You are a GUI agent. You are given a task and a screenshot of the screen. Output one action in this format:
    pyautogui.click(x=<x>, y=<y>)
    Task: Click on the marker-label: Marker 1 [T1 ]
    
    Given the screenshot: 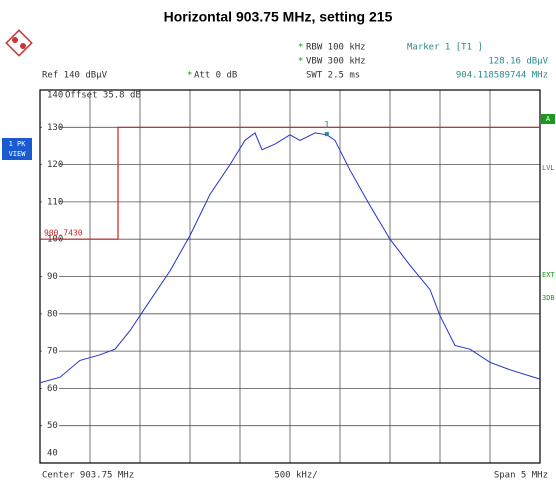 What is the action you would take?
    pyautogui.click(x=445, y=48)
    